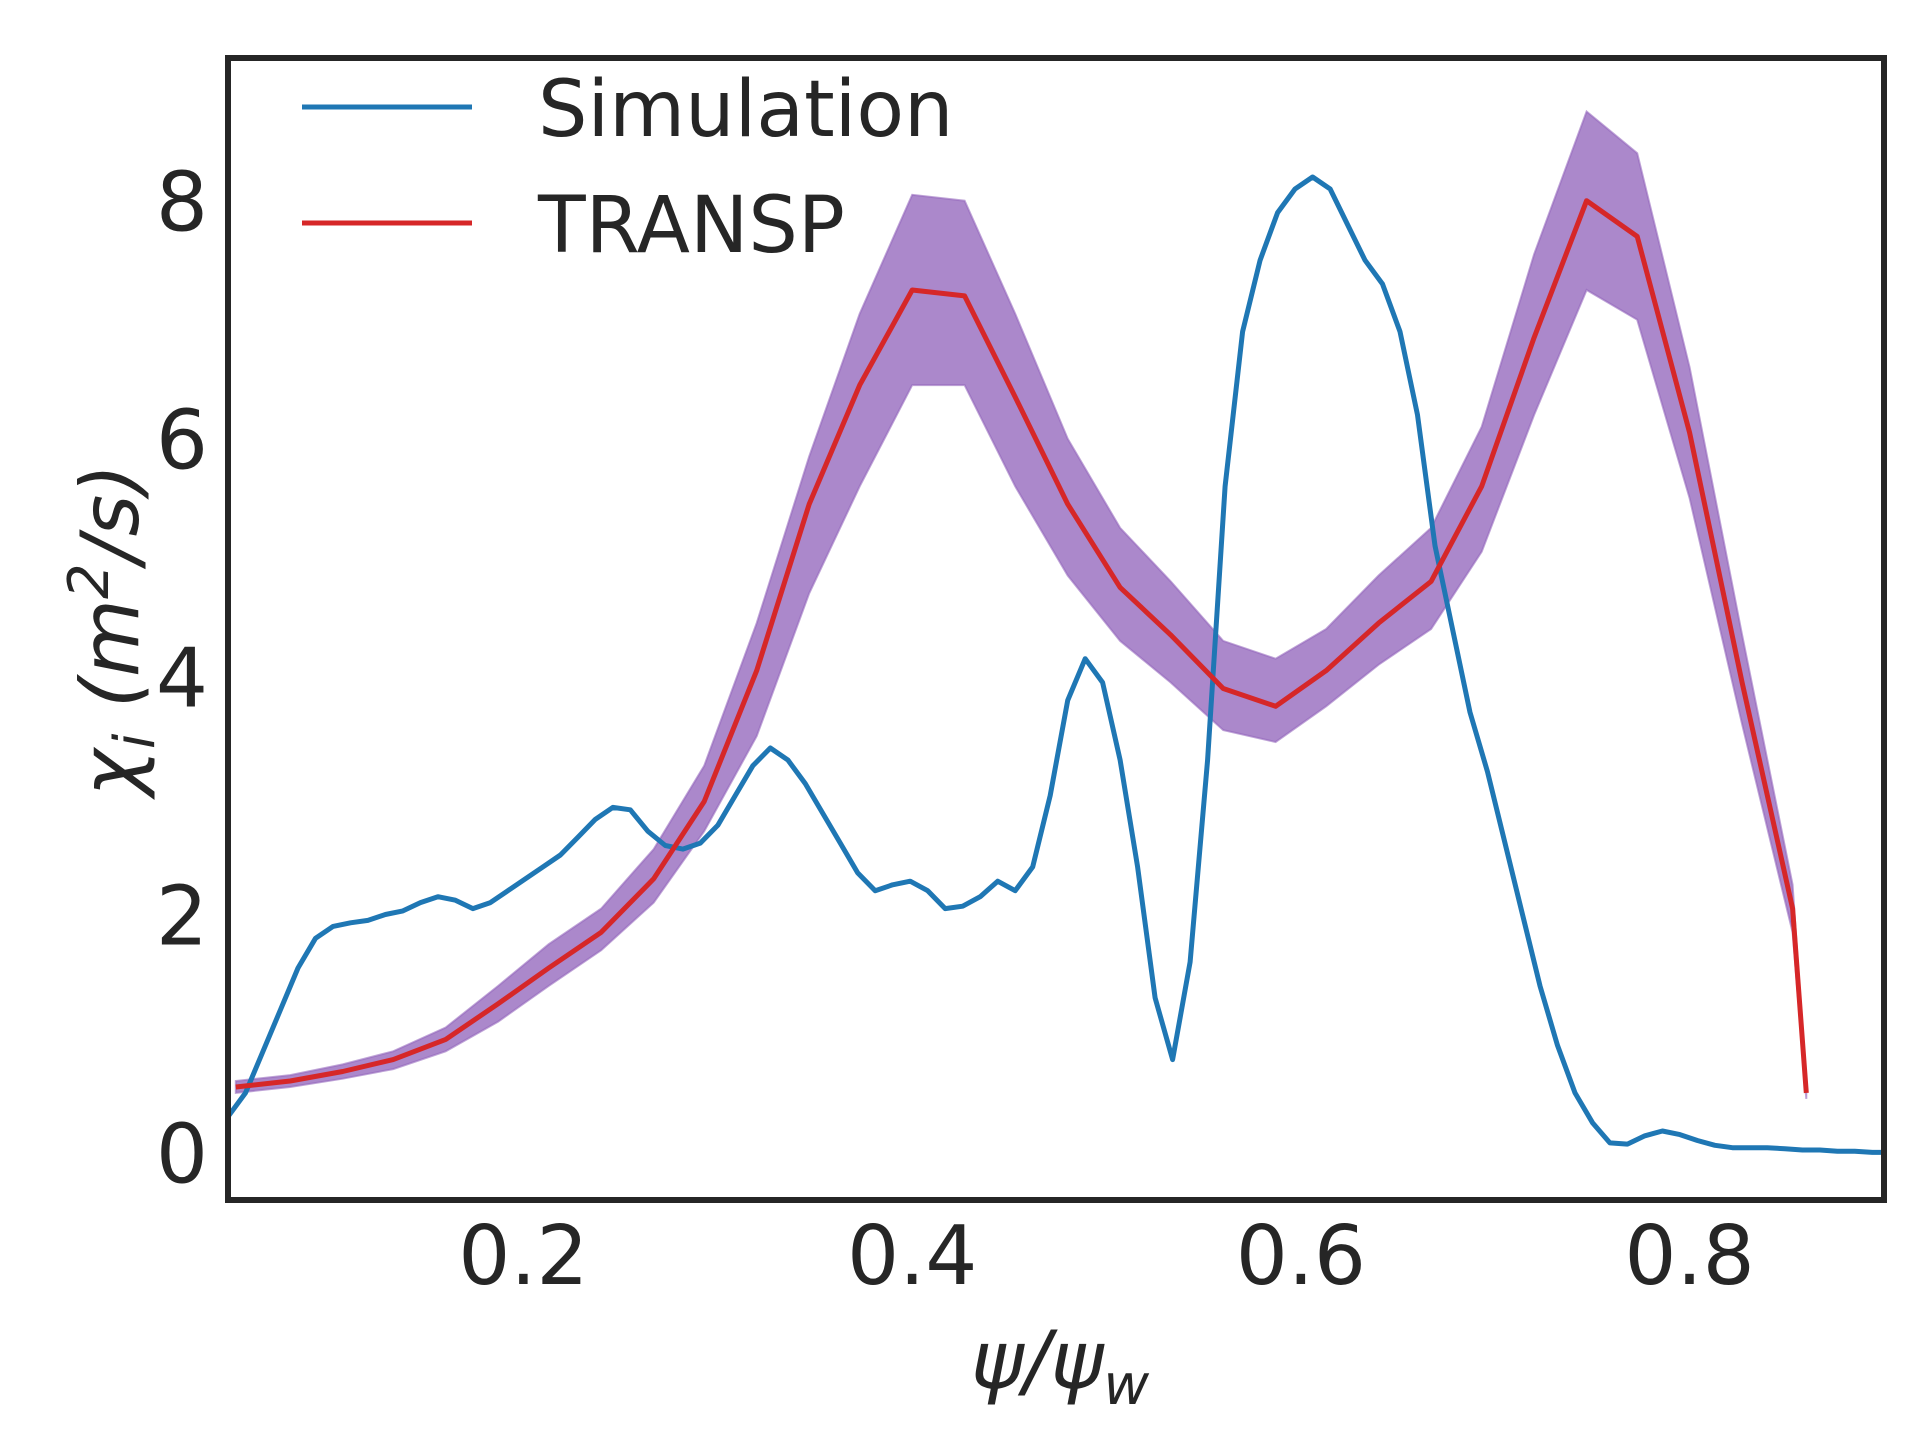 Image resolution: width=1920 pixels, height=1440 pixels. I want to click on legend: Simulation TRANSP, so click(627, 168).